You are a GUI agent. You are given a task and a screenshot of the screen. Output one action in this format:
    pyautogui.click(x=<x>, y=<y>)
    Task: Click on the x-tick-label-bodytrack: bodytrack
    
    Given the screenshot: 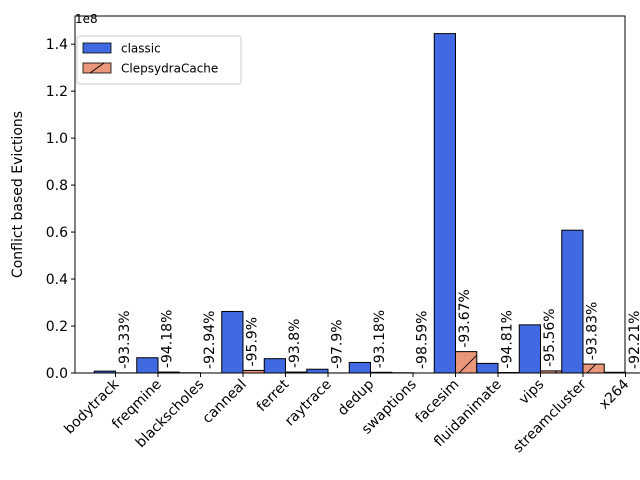 What is the action you would take?
    pyautogui.click(x=92, y=407)
    